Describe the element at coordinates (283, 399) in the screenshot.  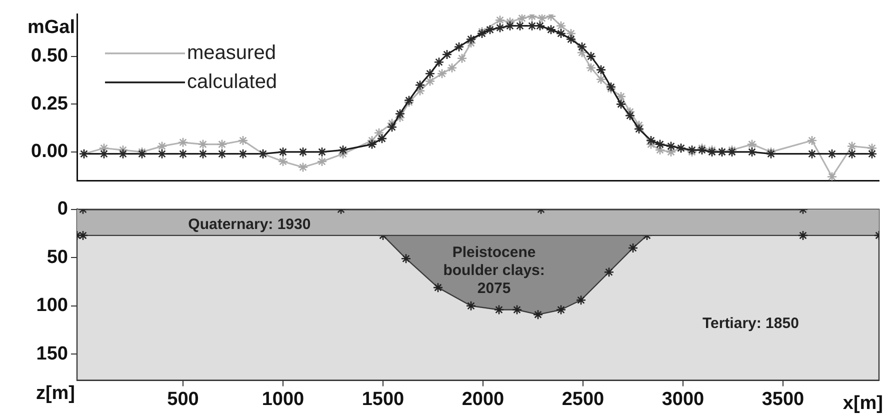
I see `x-tick-label: 1000` at that location.